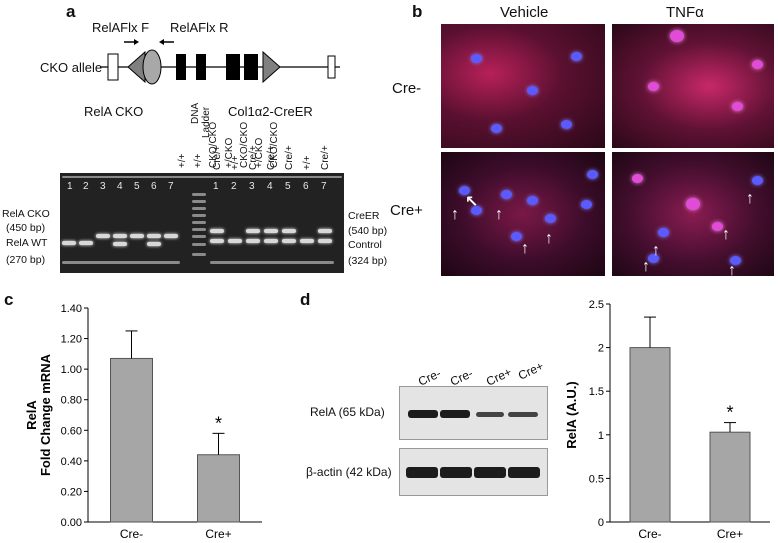 This screenshot has width=778, height=543. I want to click on primer-f-label: RelAFlx F, so click(121, 27).